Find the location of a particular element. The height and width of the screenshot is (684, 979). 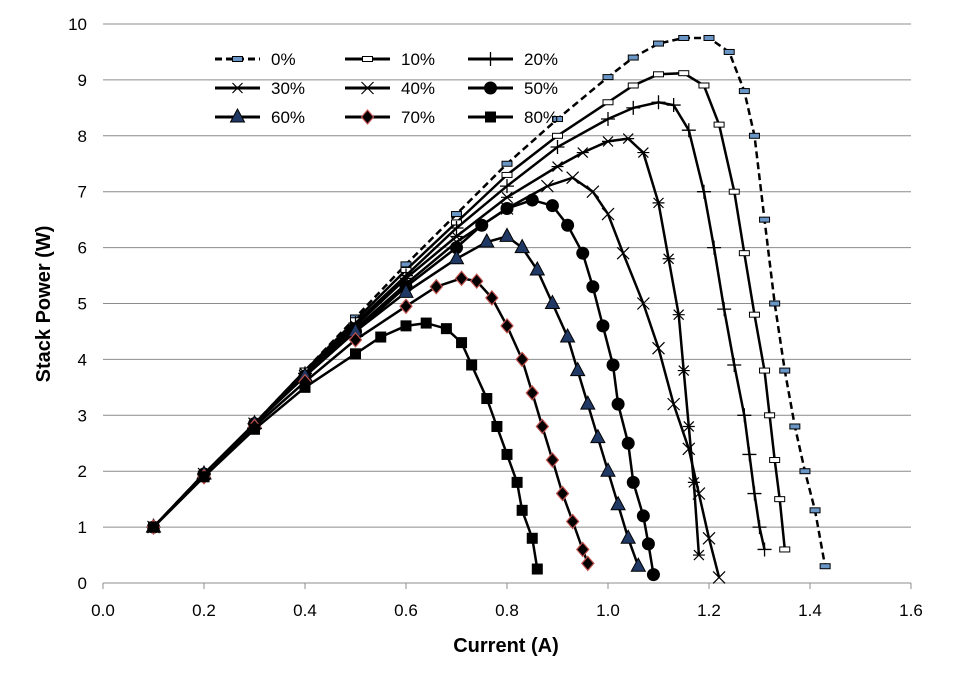

x-tick-label: 0.6 is located at coordinates (406, 610).